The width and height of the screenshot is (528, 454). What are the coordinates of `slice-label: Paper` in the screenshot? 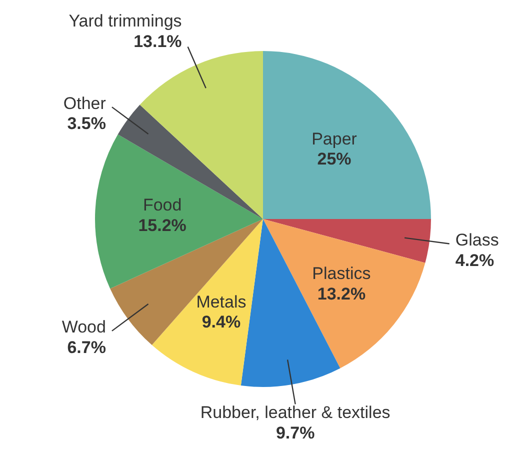 It's located at (335, 138).